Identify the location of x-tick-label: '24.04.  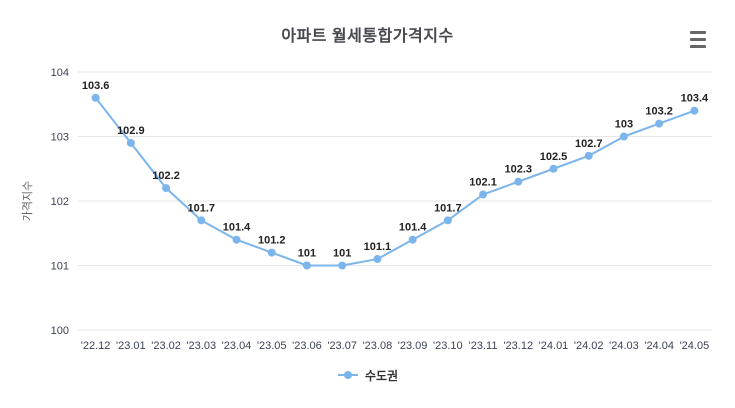
(659, 346).